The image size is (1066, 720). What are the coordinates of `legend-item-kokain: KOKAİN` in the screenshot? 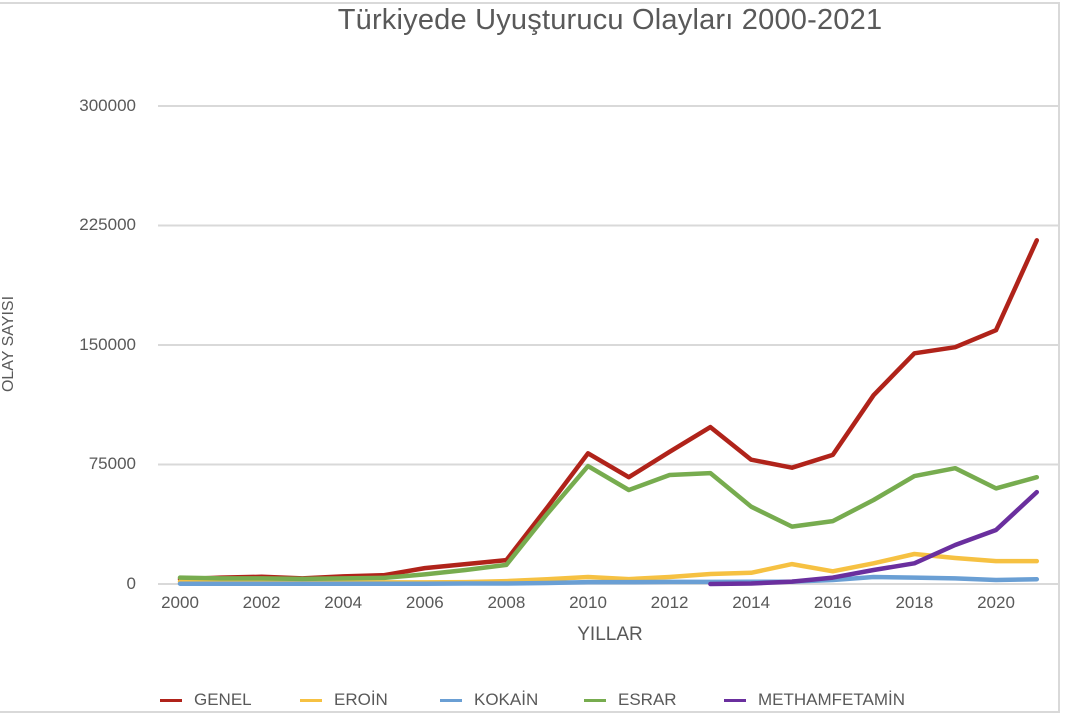 It's located at (512, 700).